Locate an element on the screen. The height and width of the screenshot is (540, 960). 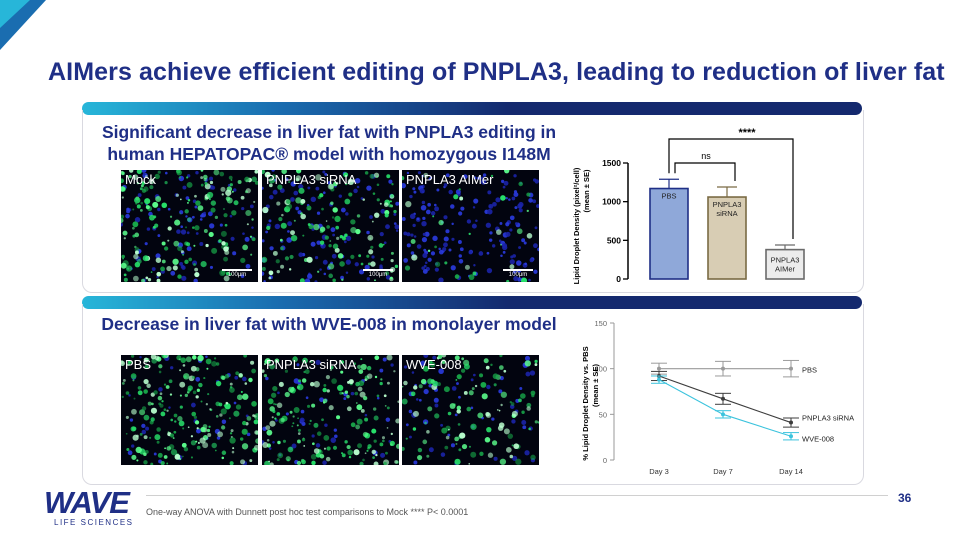
scale-bar: 100μm is located at coordinates (378, 273).